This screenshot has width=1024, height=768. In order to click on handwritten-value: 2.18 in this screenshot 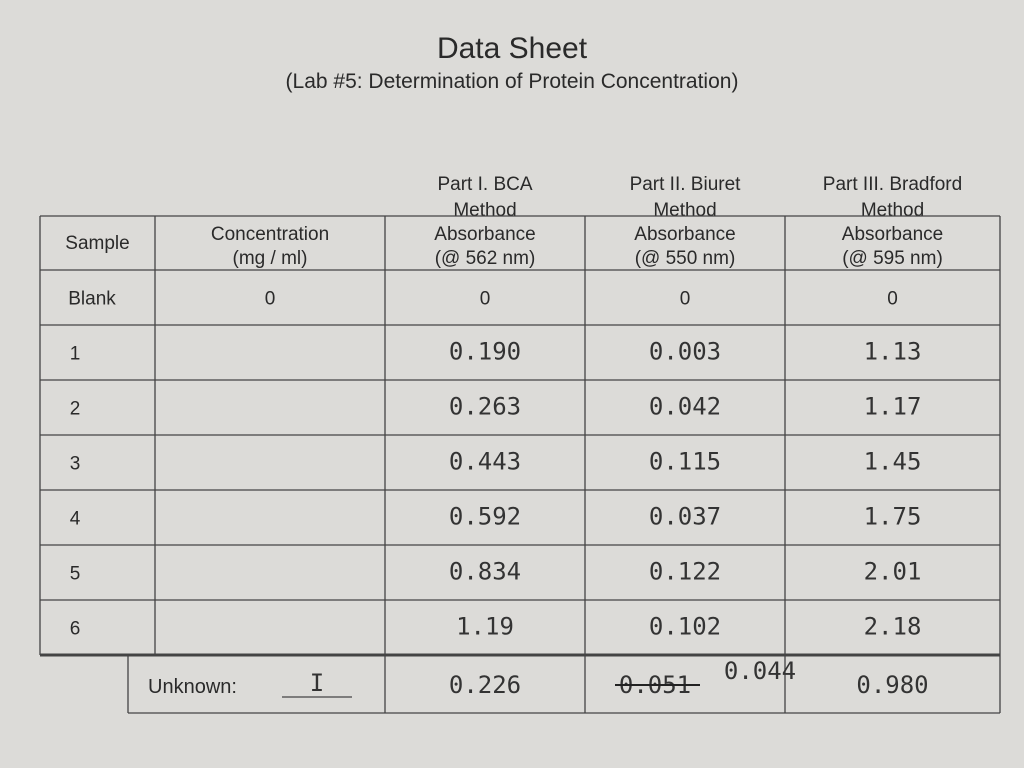, I will do `click(893, 627)`.